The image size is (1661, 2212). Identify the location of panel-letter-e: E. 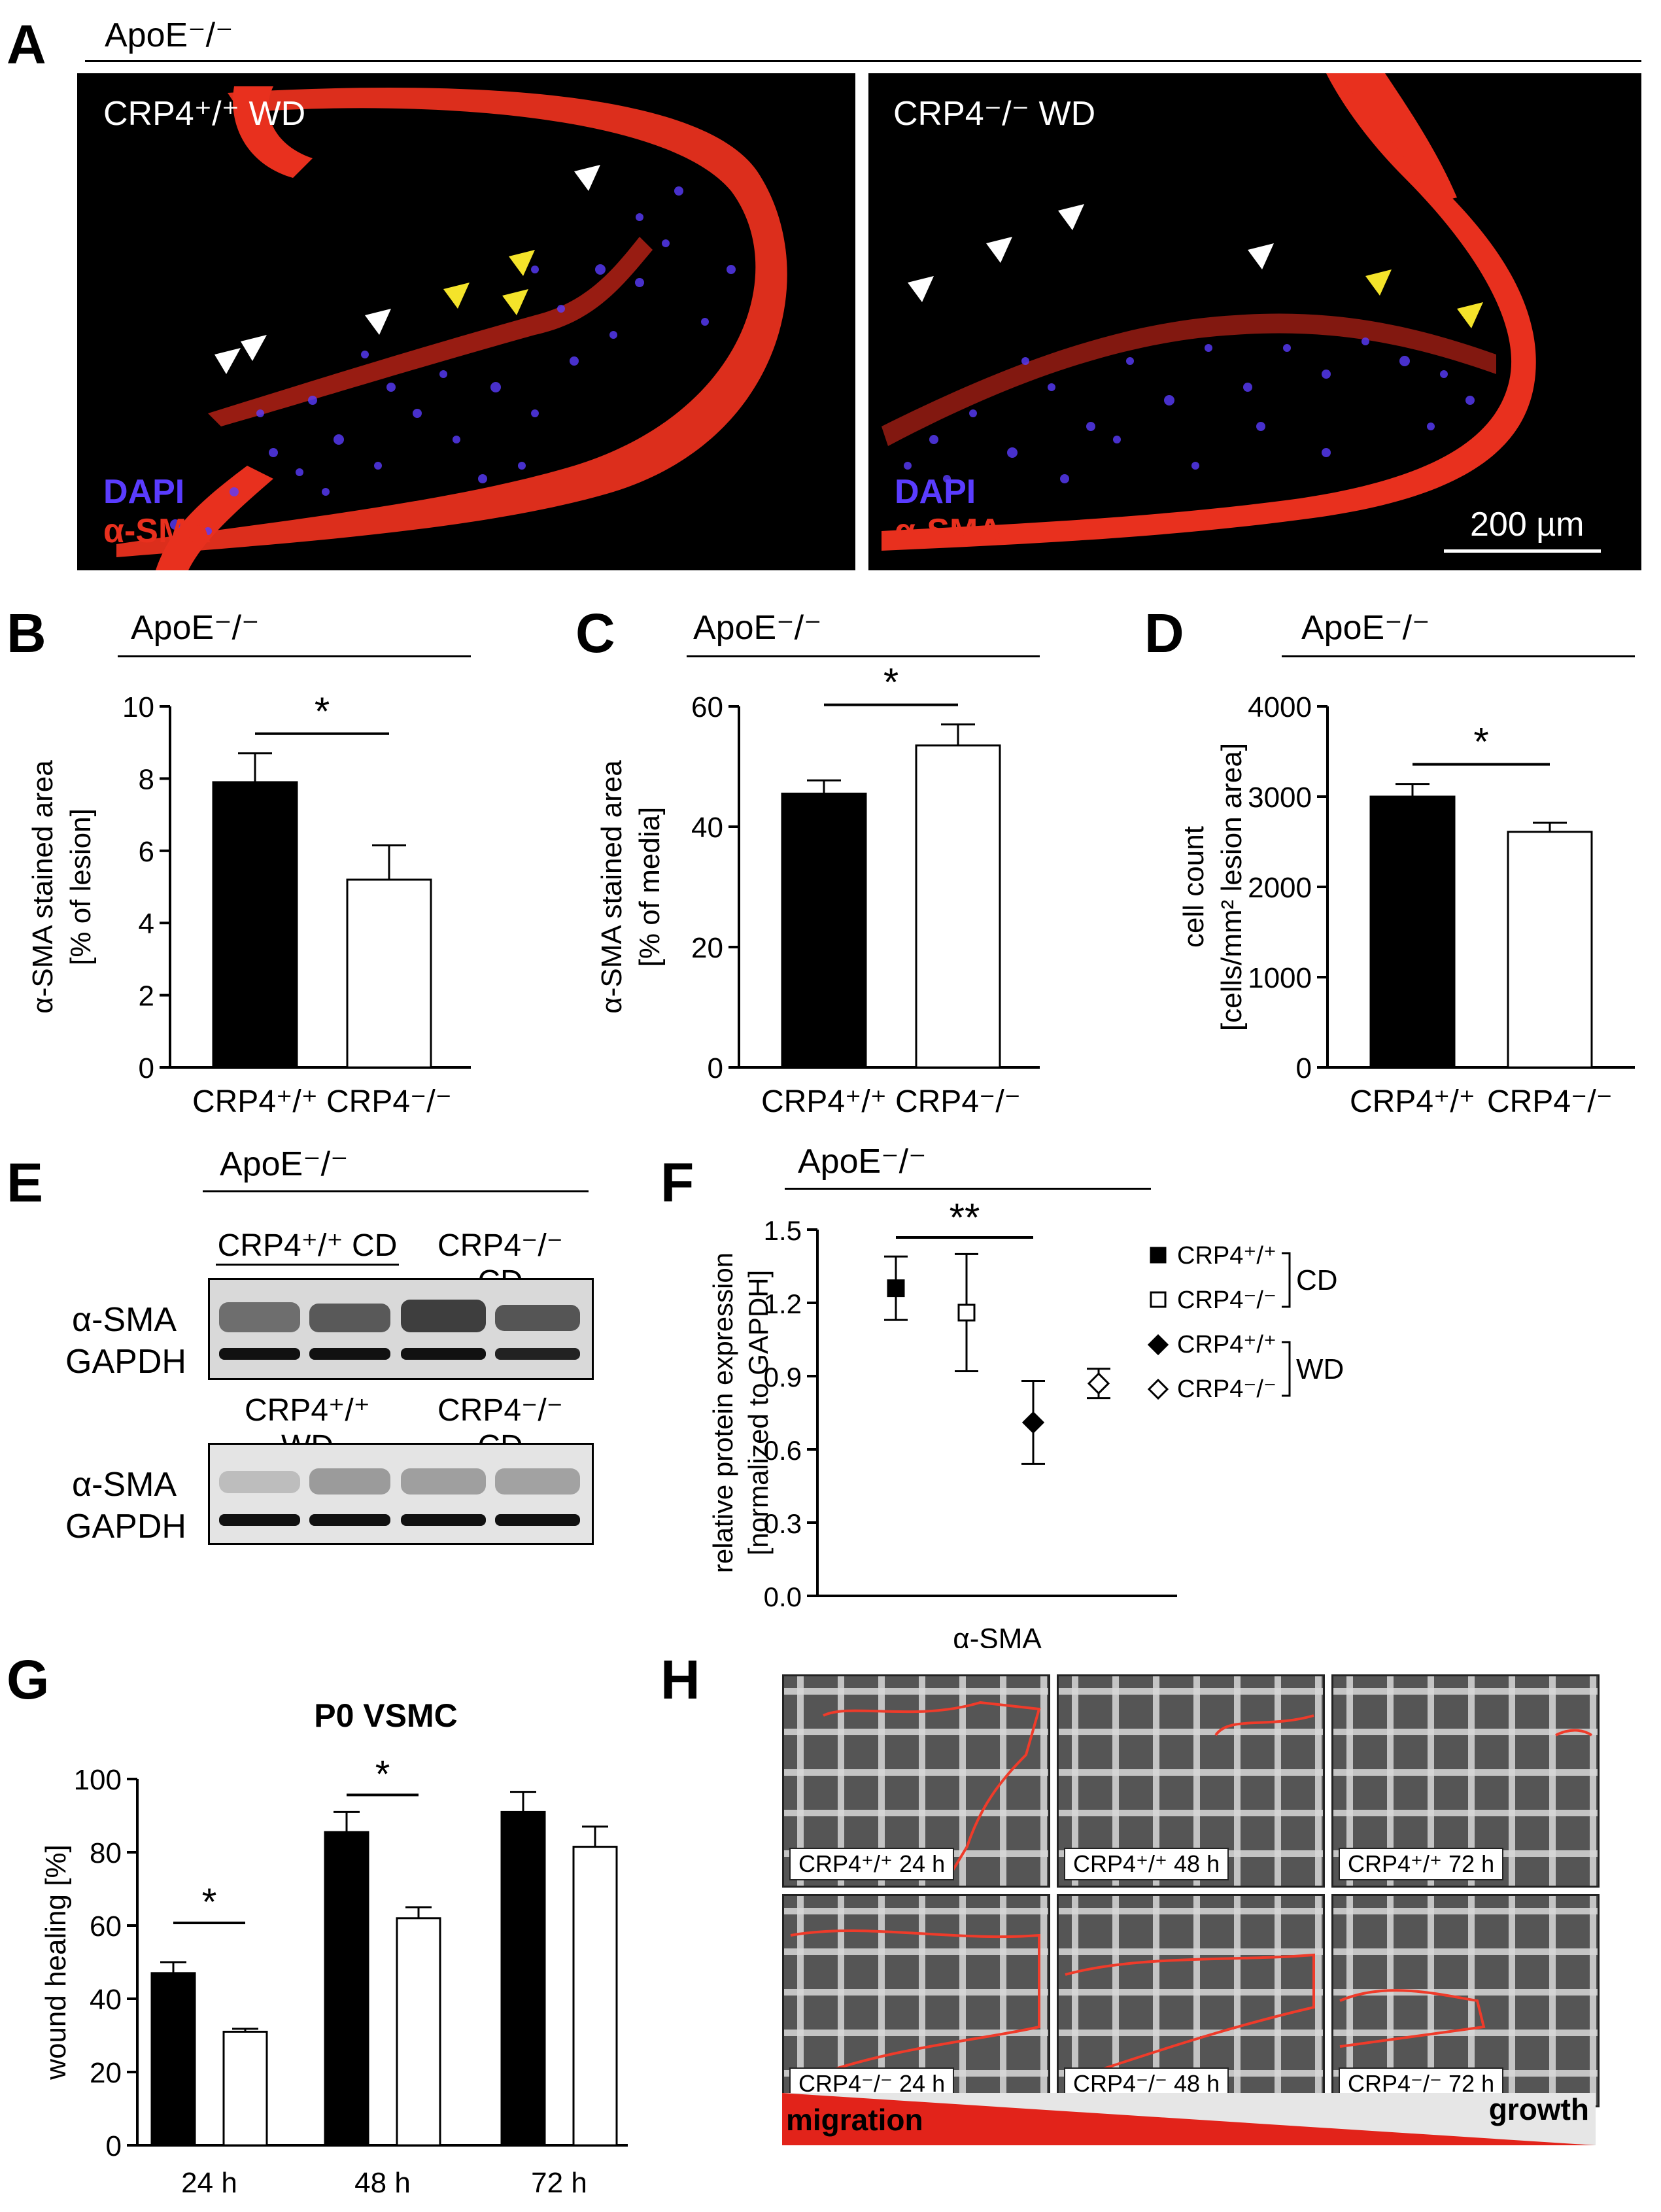
(25, 1182).